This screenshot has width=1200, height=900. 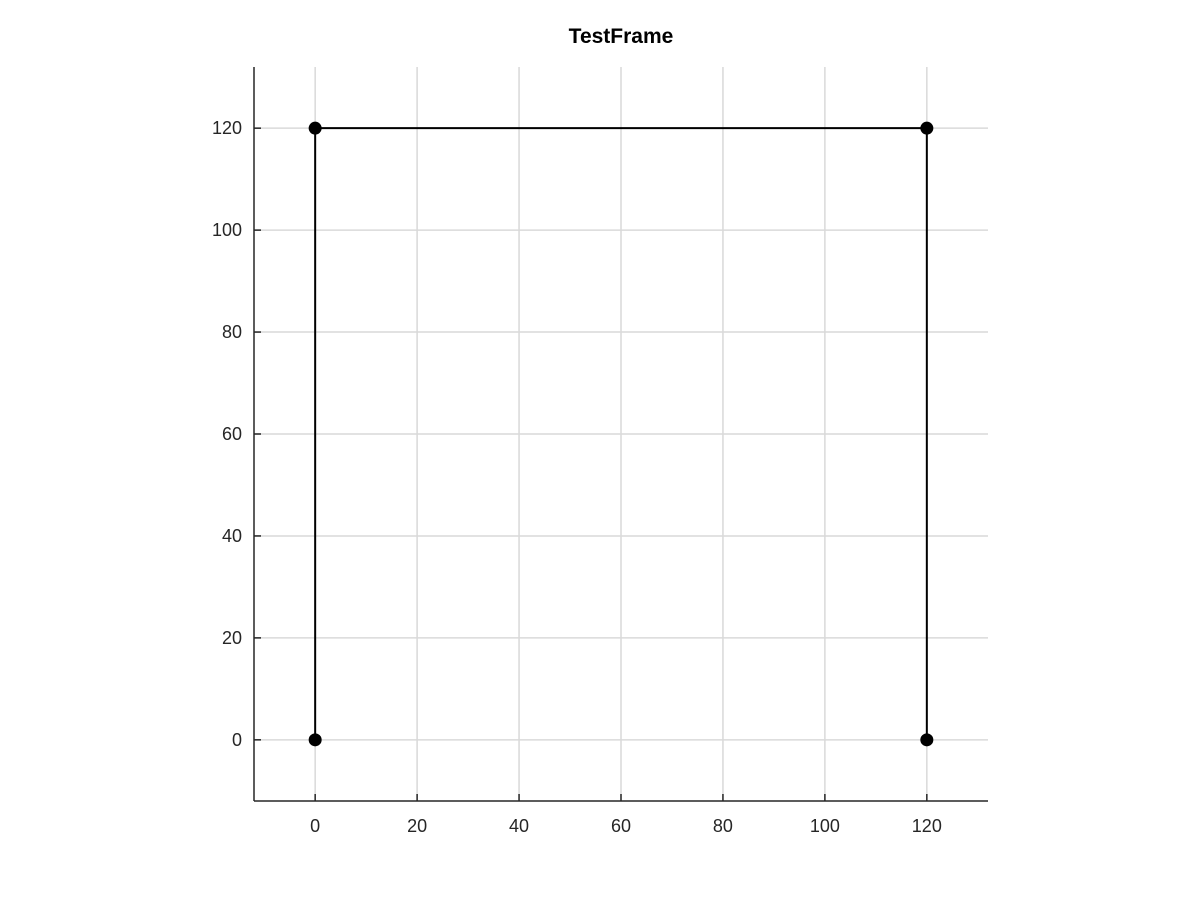 I want to click on y-tick-label-5: 100, so click(x=227, y=230).